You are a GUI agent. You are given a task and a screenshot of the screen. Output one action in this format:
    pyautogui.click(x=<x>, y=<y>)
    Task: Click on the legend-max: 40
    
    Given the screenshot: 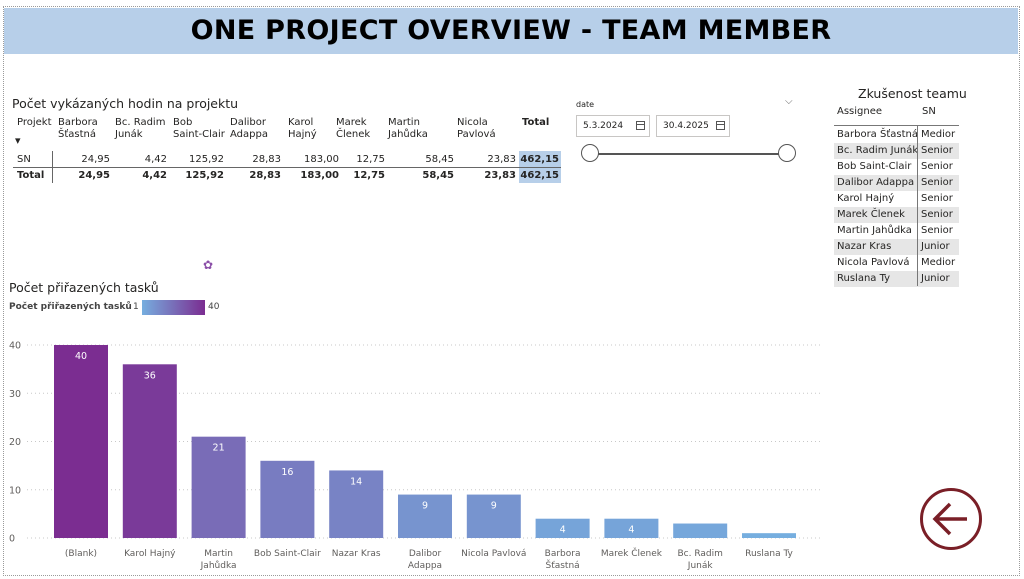 What is the action you would take?
    pyautogui.click(x=214, y=307)
    